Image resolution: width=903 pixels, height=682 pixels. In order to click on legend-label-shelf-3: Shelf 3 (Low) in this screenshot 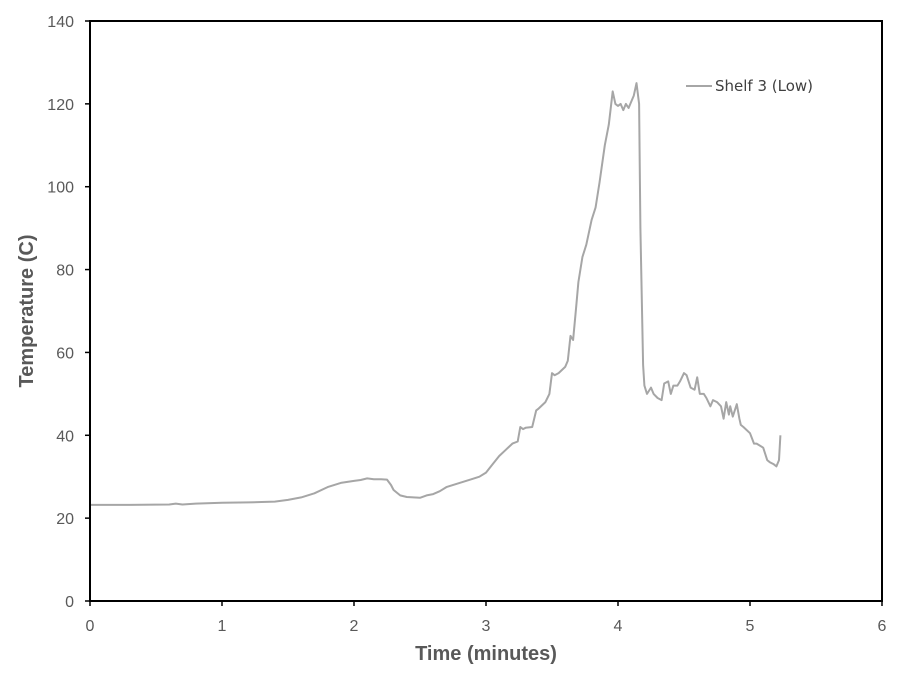, I will do `click(764, 86)`.